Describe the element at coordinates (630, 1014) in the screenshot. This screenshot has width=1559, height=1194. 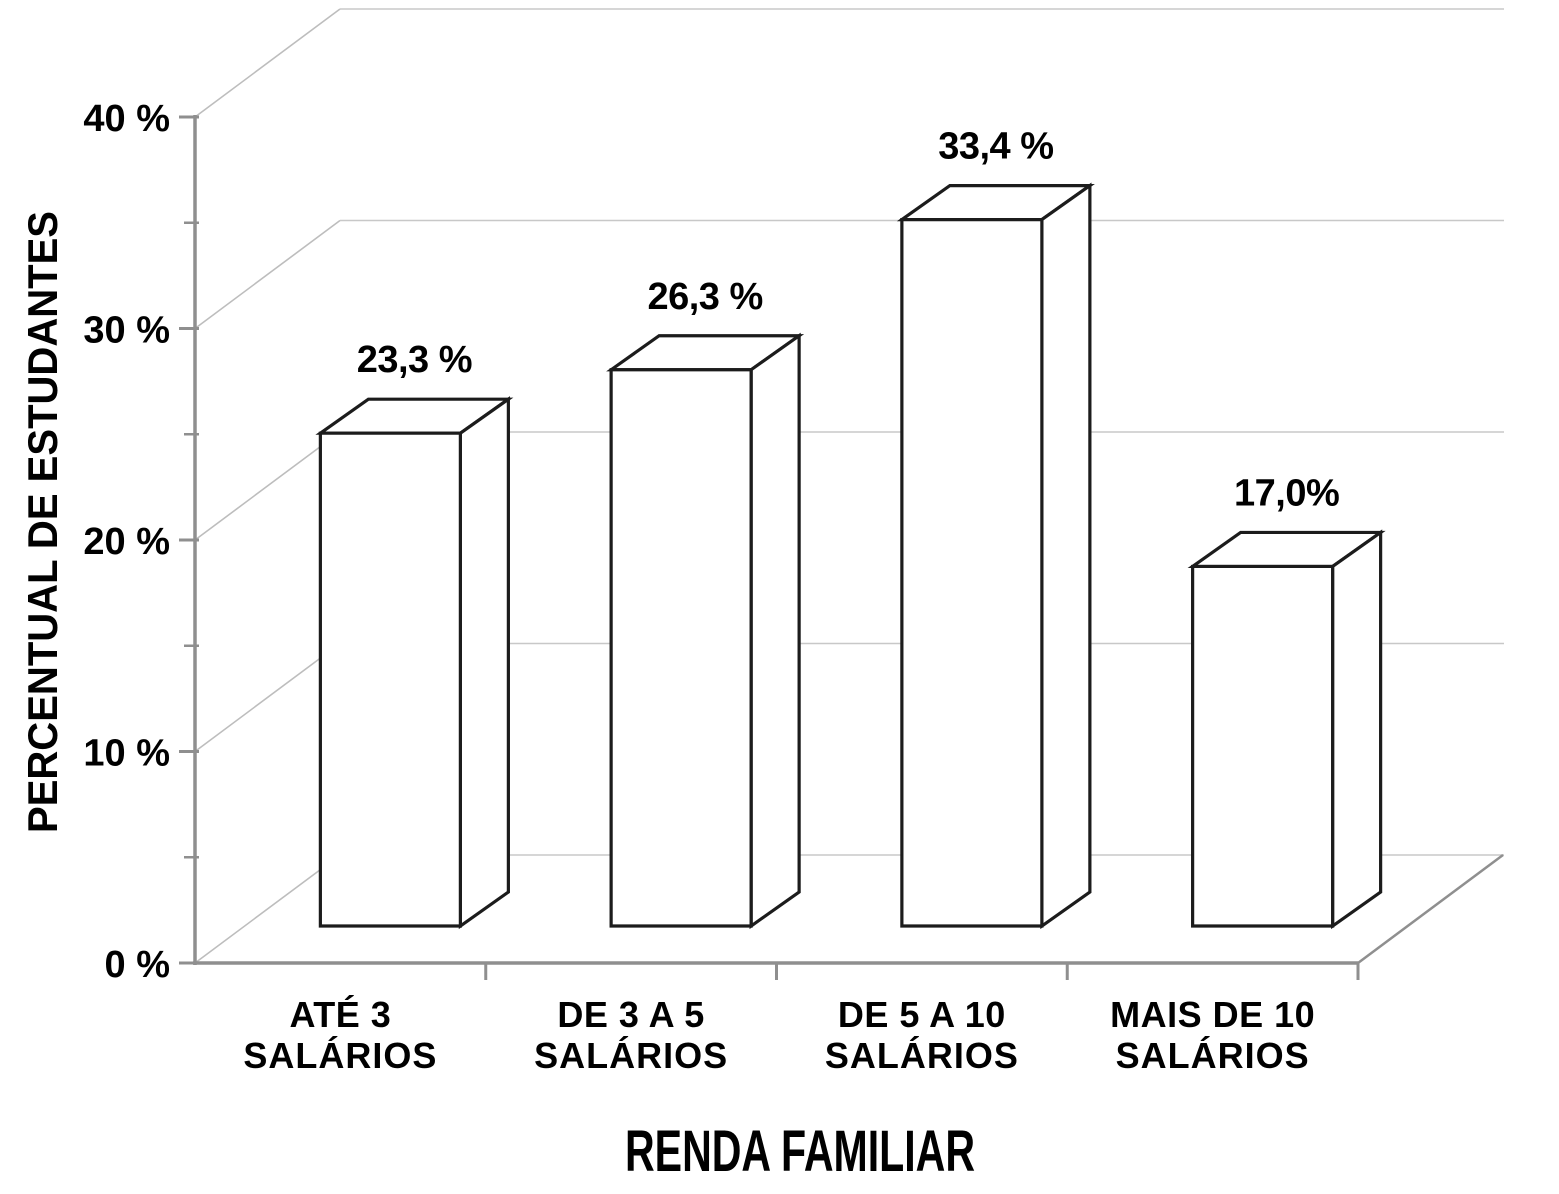
I see `x-category-label-line1: DE 3 A 5` at that location.